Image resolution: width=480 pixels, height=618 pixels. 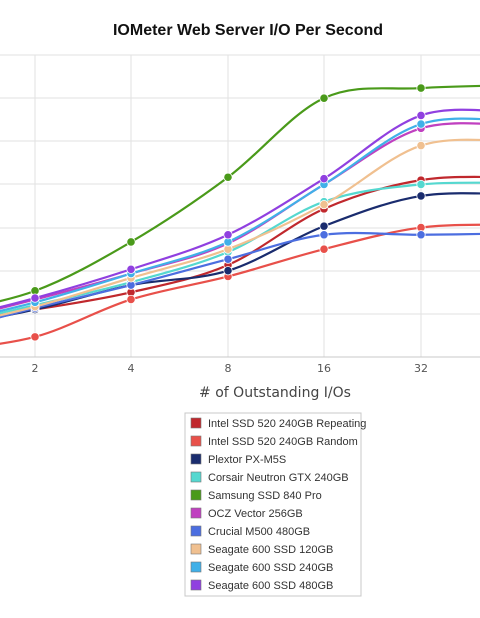 I want to click on legend-label: Corsair Neutron GTX 240GB, so click(x=278, y=478).